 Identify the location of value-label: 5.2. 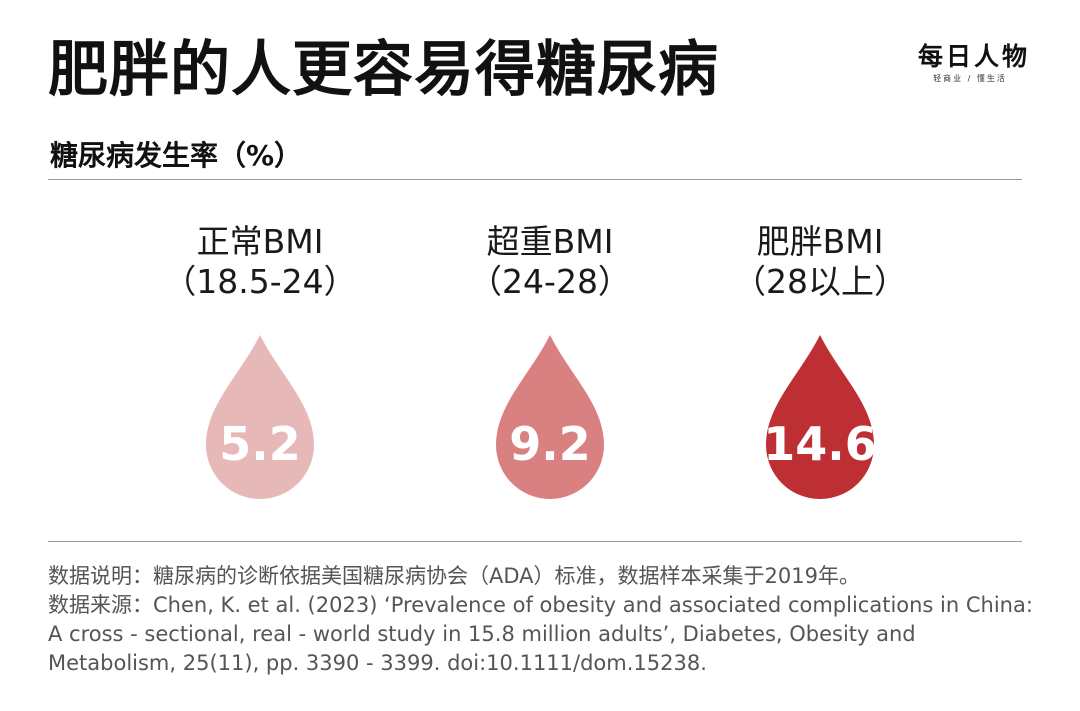
(260, 444).